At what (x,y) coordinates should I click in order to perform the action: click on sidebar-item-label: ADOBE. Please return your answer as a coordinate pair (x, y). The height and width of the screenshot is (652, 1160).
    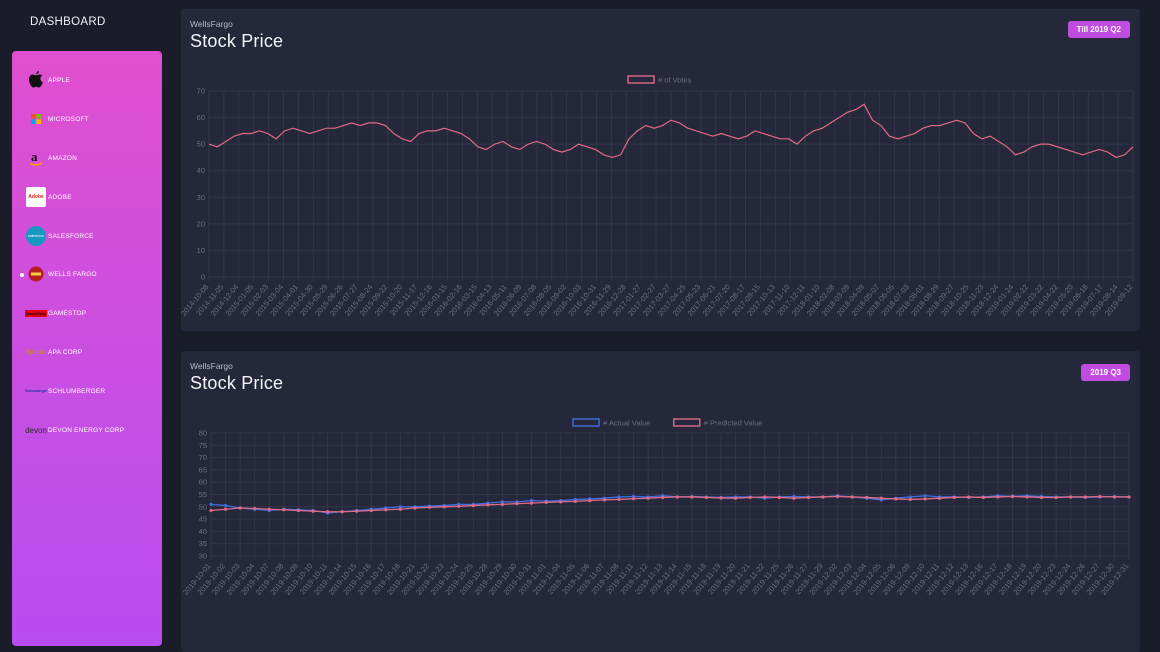
    Looking at the image, I should click on (60, 197).